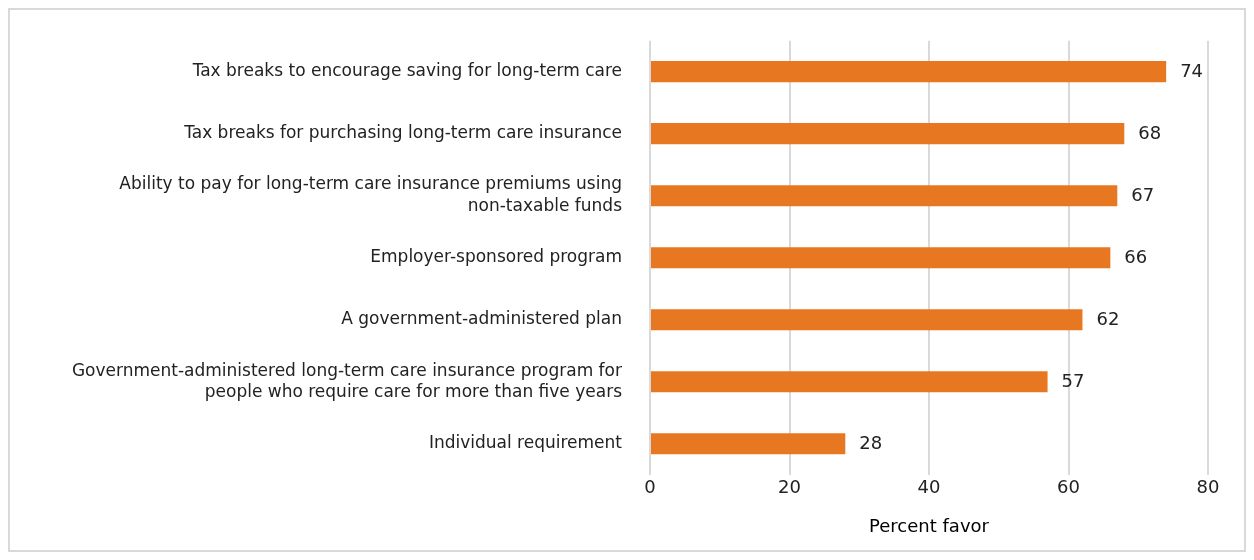 This screenshot has width=1254, height=560. Describe the element at coordinates (650, 487) in the screenshot. I see `x-tick-label: 0` at that location.